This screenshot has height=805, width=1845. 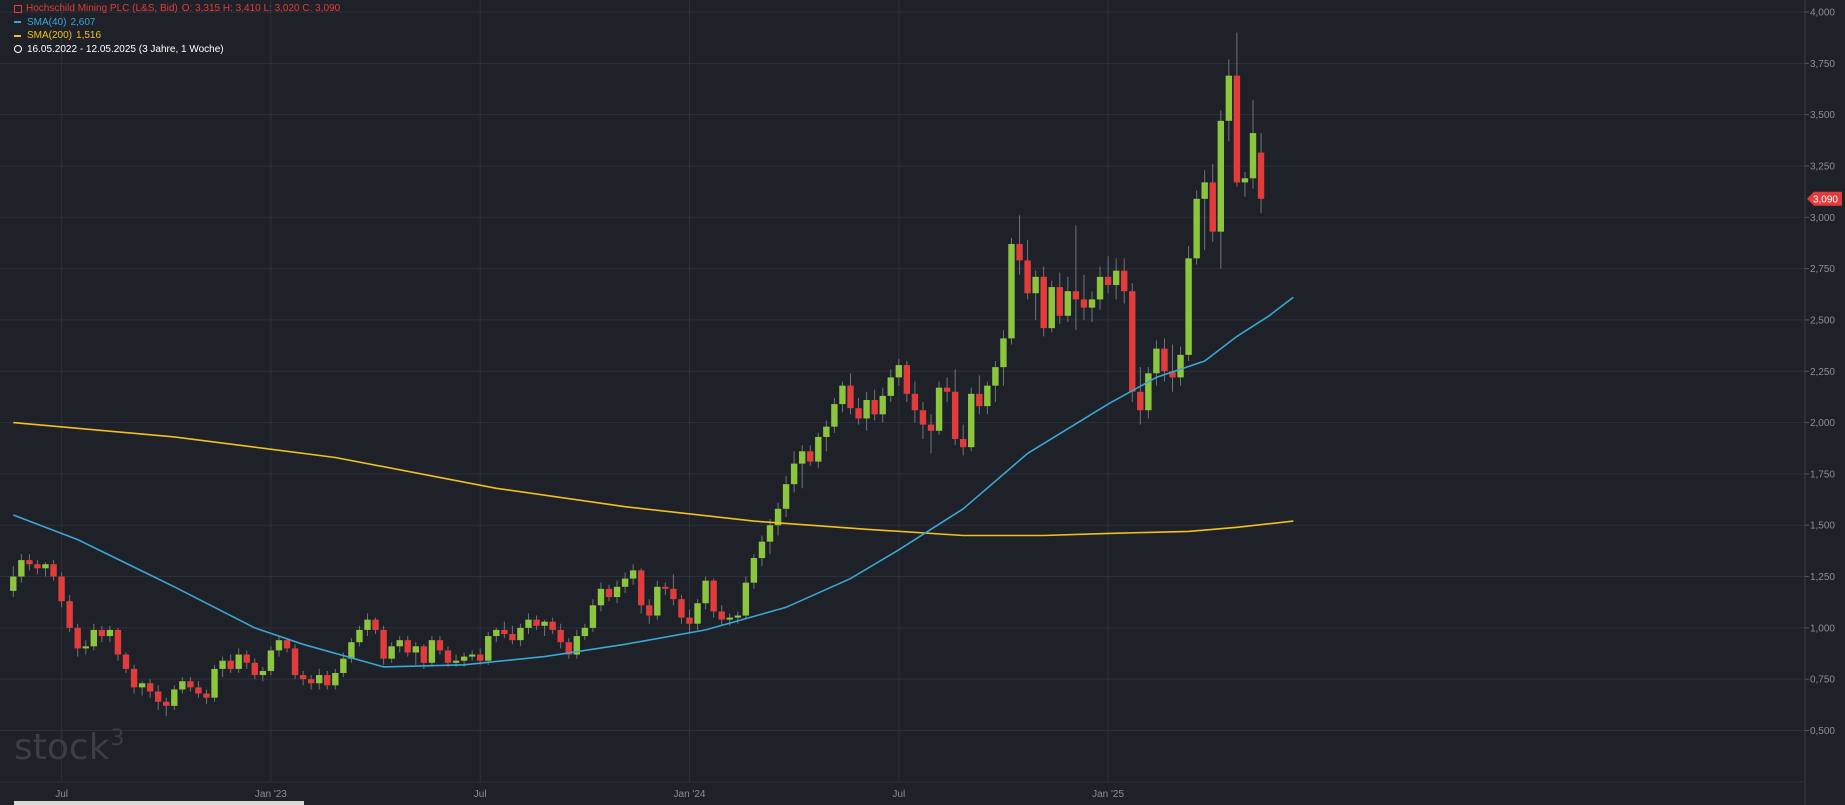 What do you see at coordinates (1822, 115) in the screenshot?
I see `y-tick-label: 3,500` at bounding box center [1822, 115].